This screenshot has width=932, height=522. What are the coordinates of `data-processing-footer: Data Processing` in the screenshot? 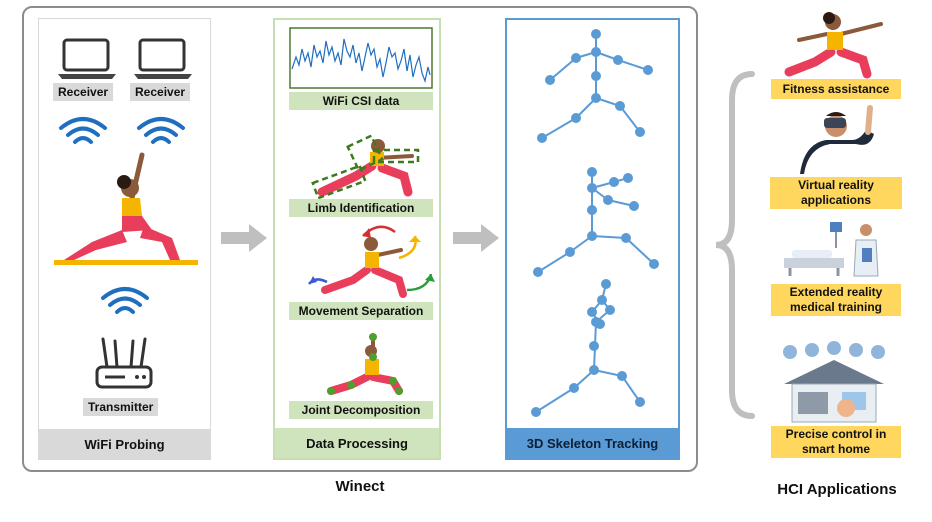 It's located at (357, 443).